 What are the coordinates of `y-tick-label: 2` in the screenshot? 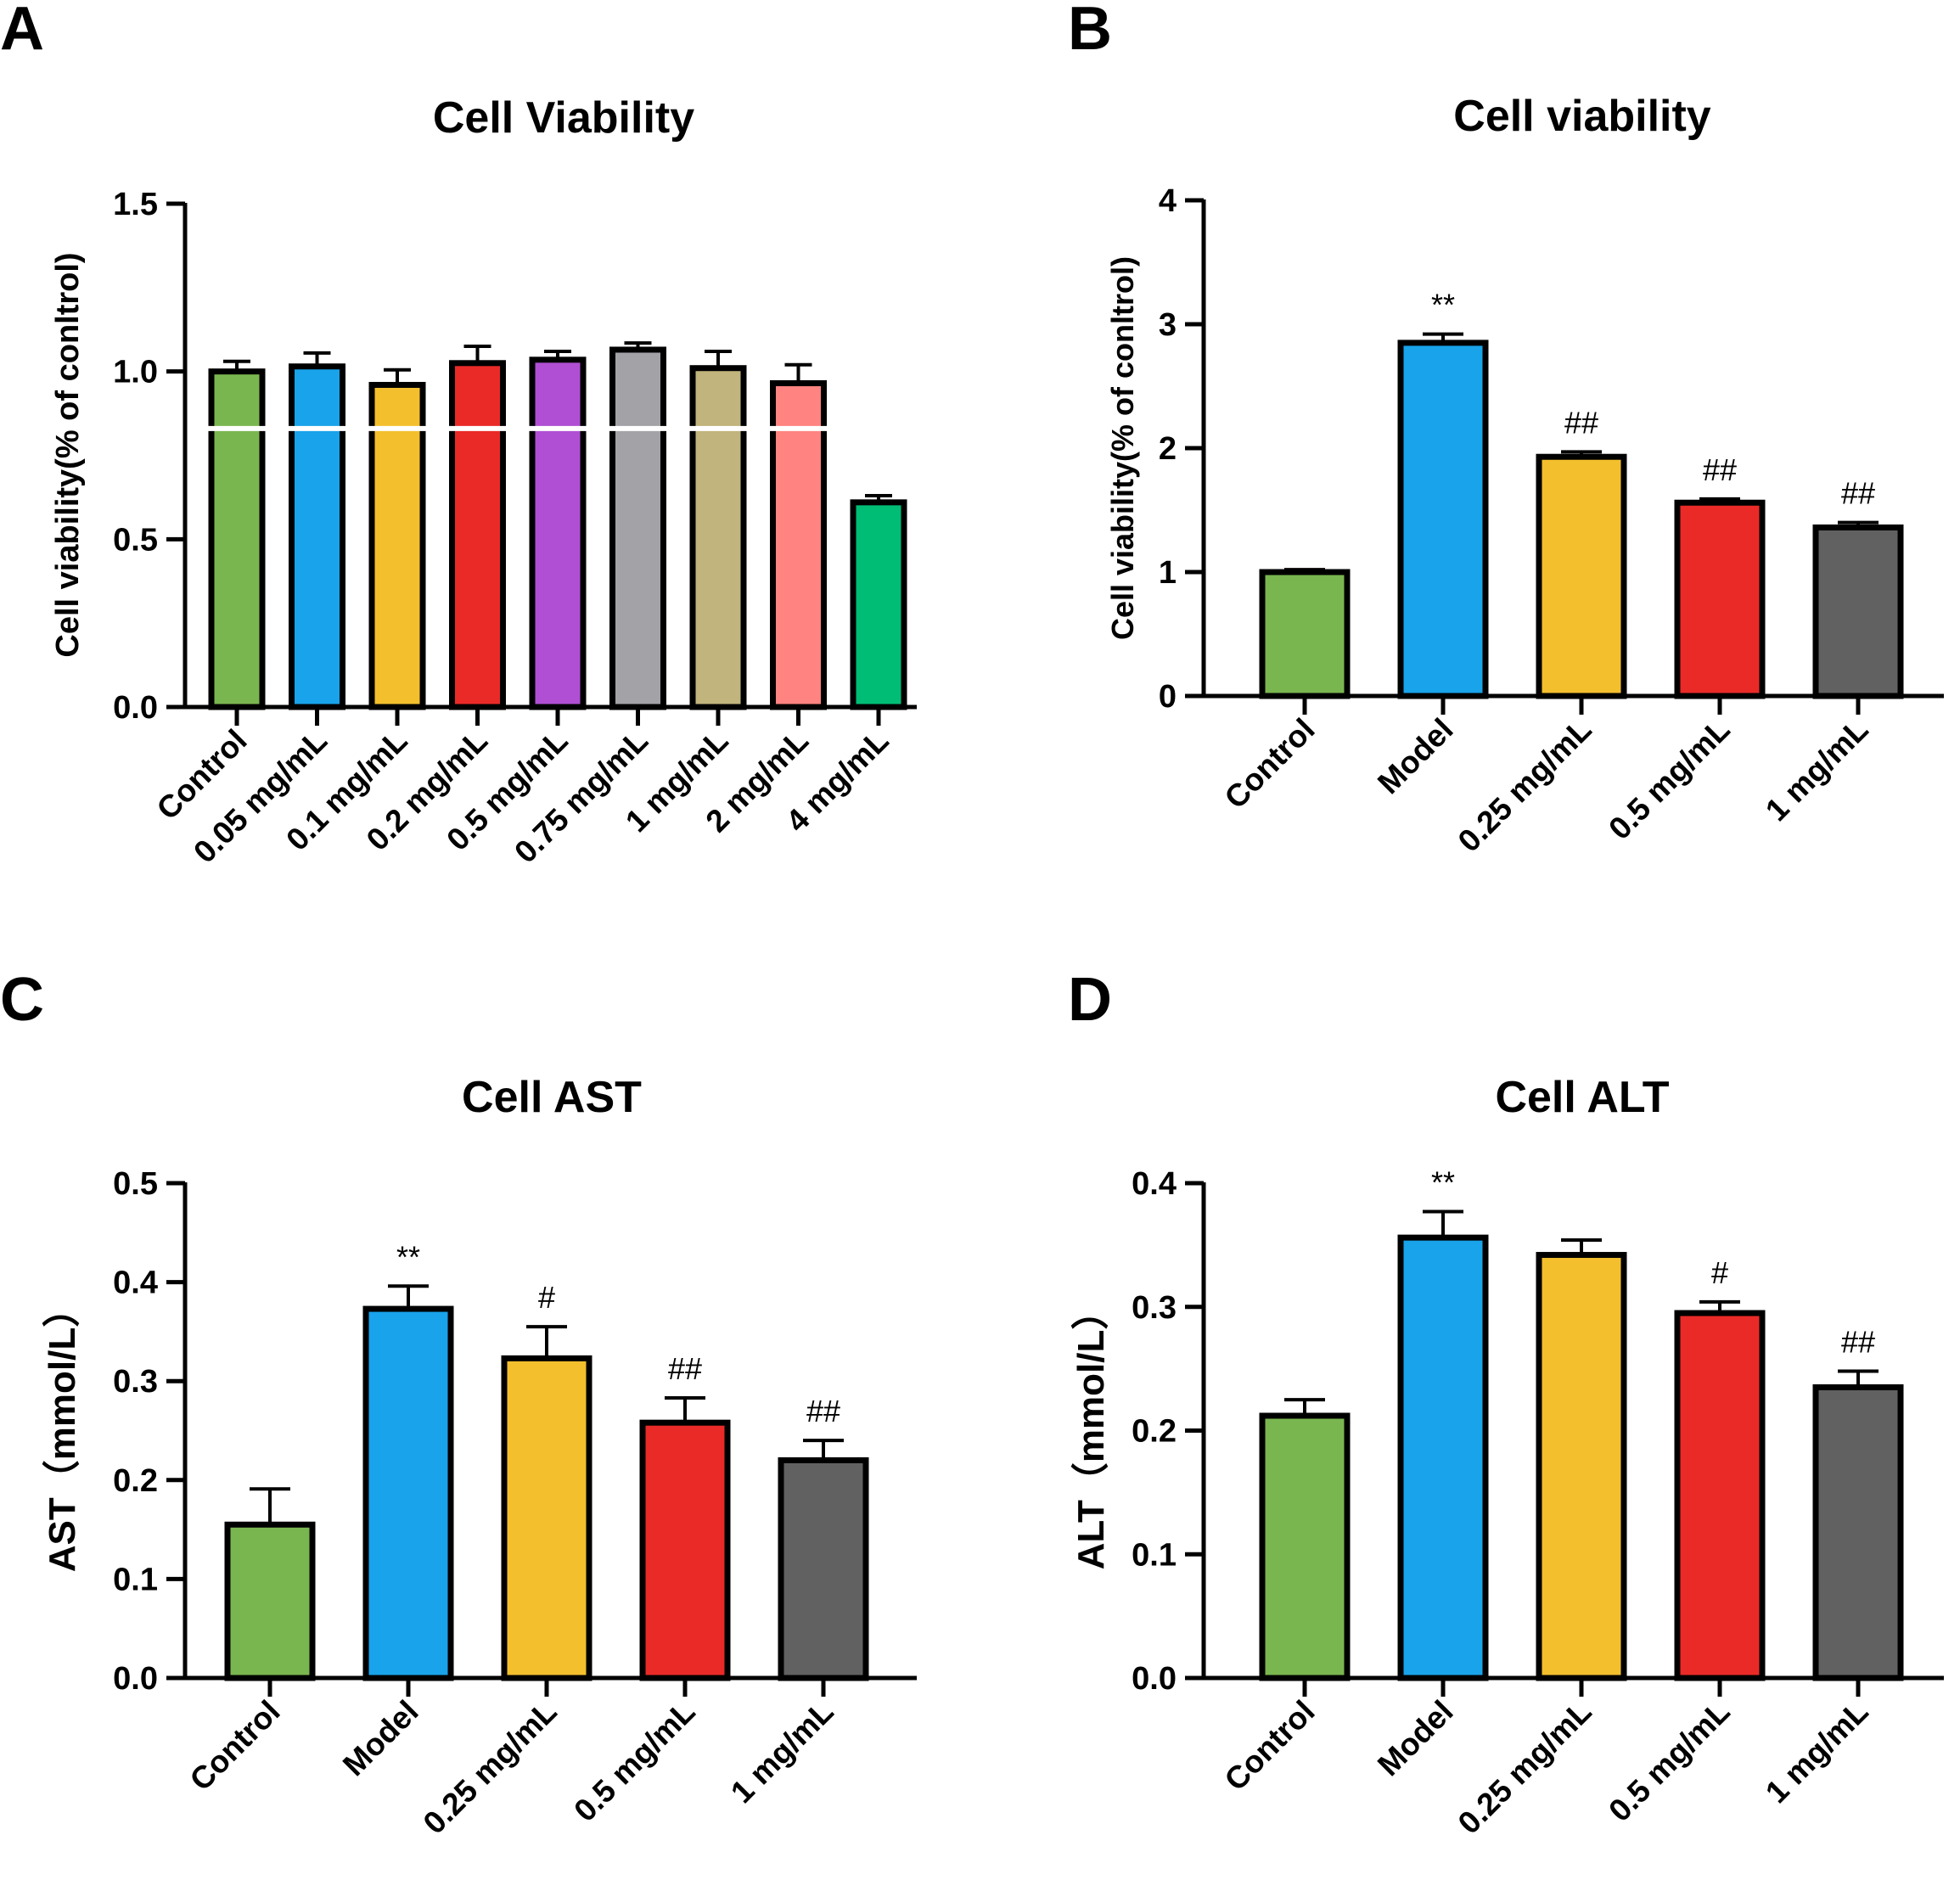 It's located at (1168, 449).